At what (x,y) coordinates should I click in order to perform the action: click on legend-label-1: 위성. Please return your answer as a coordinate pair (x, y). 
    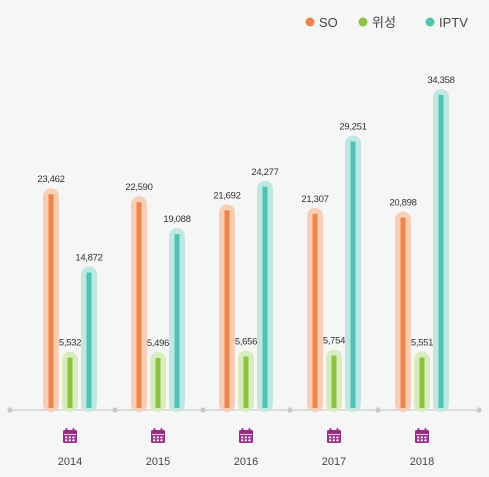
    Looking at the image, I should click on (384, 22).